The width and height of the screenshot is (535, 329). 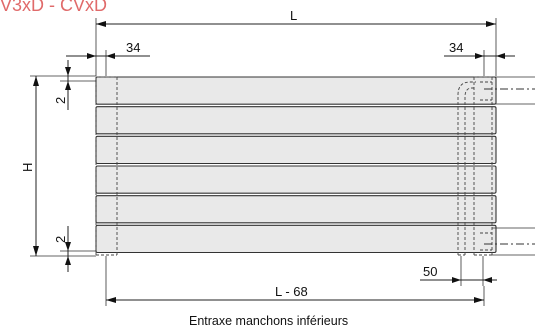 What do you see at coordinates (456, 47) in the screenshot?
I see `label-right-34: 34` at bounding box center [456, 47].